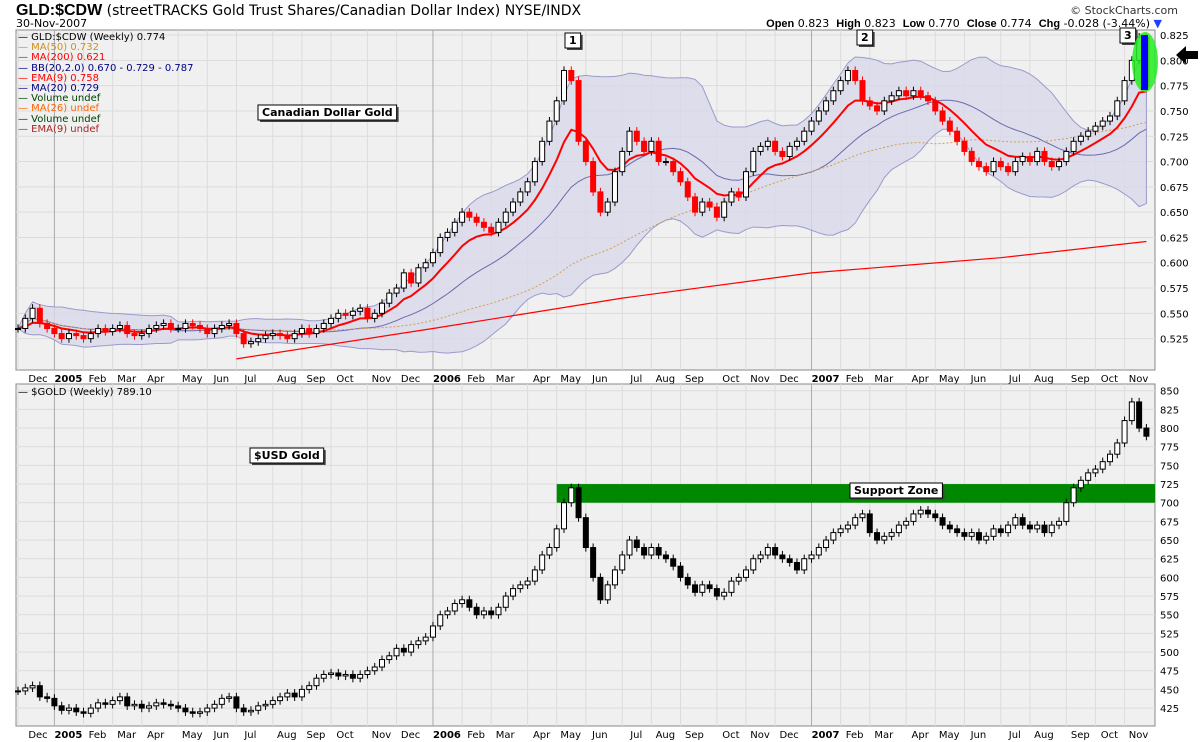  What do you see at coordinates (599, 735) in the screenshot?
I see `x-tick-label: Jun` at bounding box center [599, 735].